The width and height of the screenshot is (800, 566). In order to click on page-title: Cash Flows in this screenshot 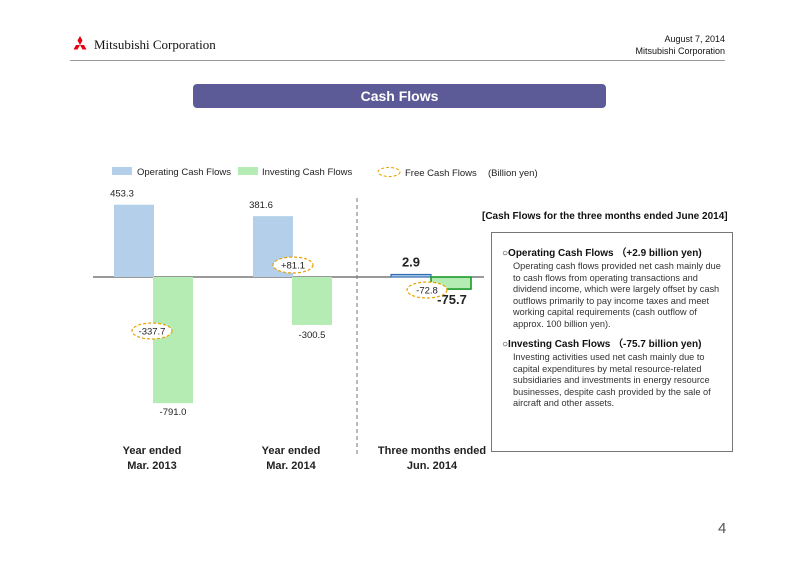, I will do `click(399, 96)`.